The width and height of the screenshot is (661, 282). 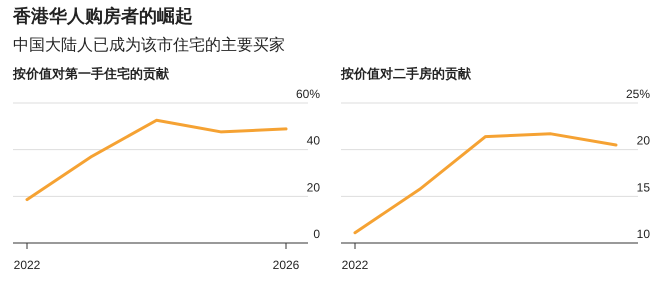 I want to click on text: 中国大陆人已成为该市住宅的主要买家, so click(x=149, y=45).